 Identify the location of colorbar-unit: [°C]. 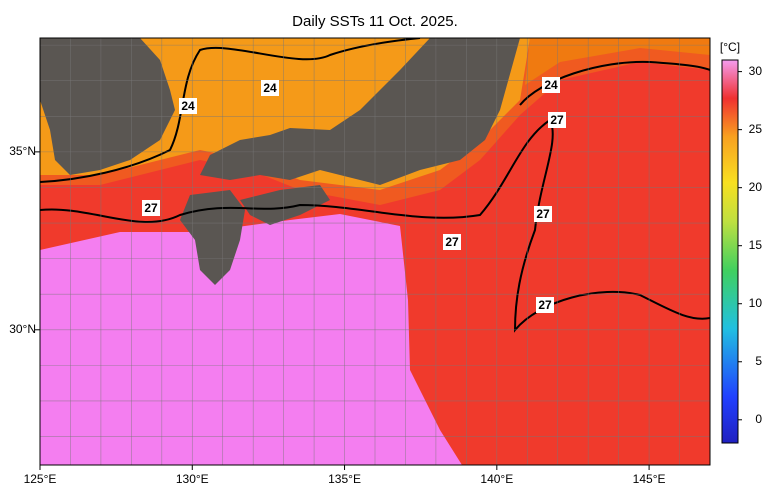
(730, 47).